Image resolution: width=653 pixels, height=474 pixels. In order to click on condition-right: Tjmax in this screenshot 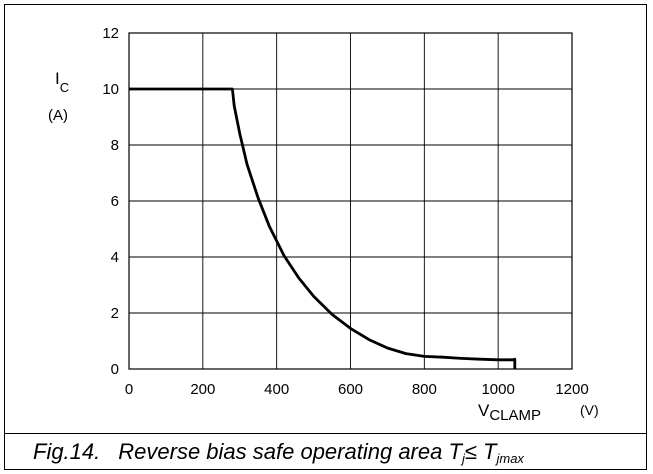, I will do `click(503, 452)`.